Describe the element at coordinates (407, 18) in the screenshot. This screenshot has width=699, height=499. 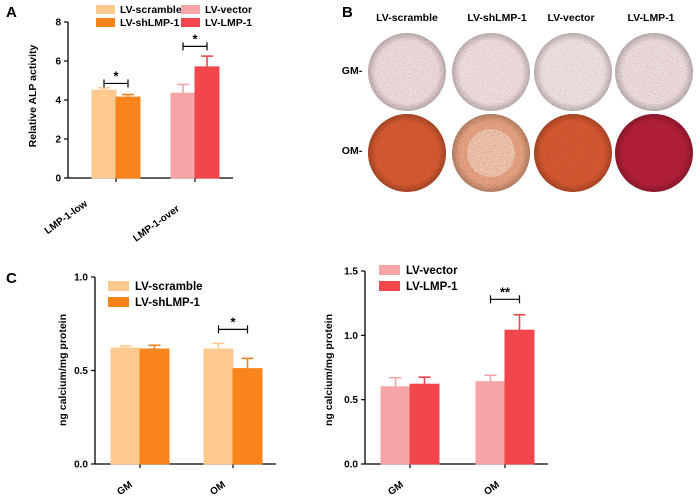
I see `plate-col-header-scramble: LV-scramble` at that location.